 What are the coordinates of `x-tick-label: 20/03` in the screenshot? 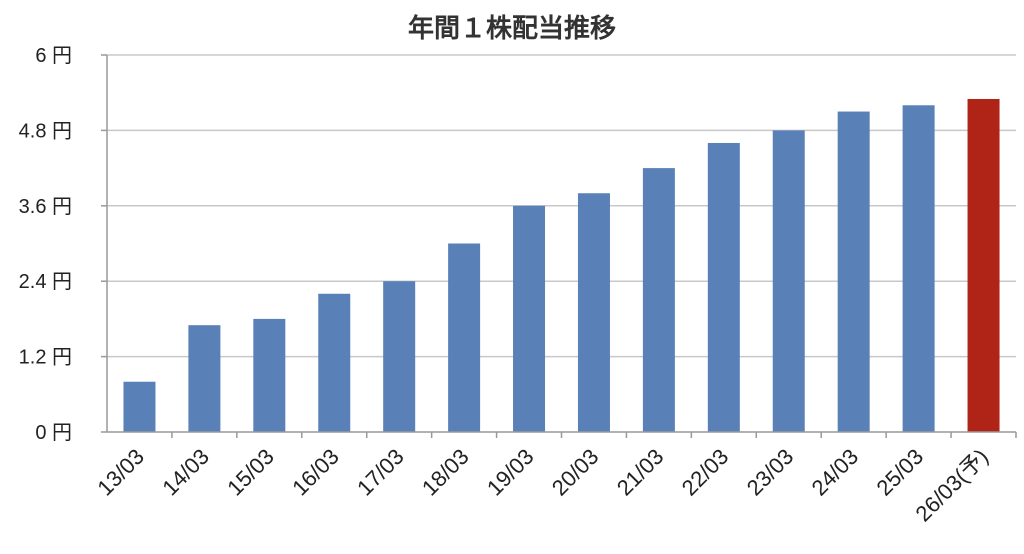 It's located at (575, 472).